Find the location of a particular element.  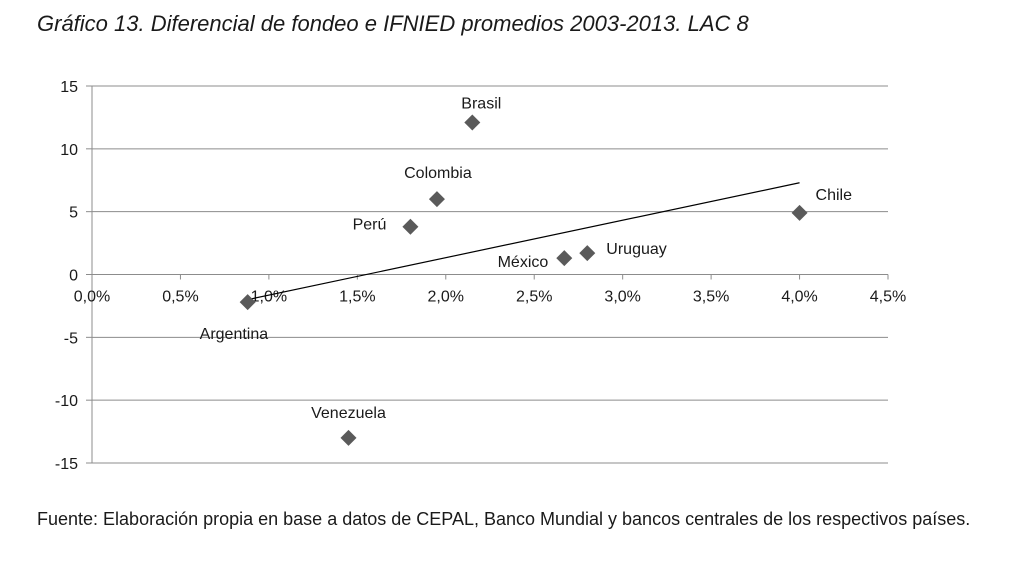

point-argentina is located at coordinates (247, 302).